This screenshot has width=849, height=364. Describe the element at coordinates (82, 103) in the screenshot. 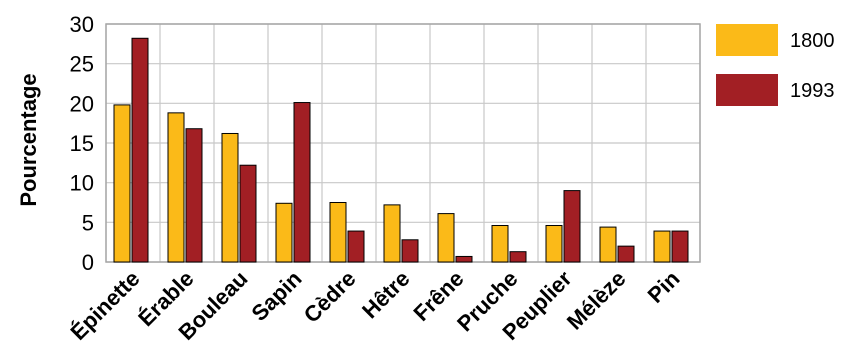

I see `y-tick-label: 20` at that location.